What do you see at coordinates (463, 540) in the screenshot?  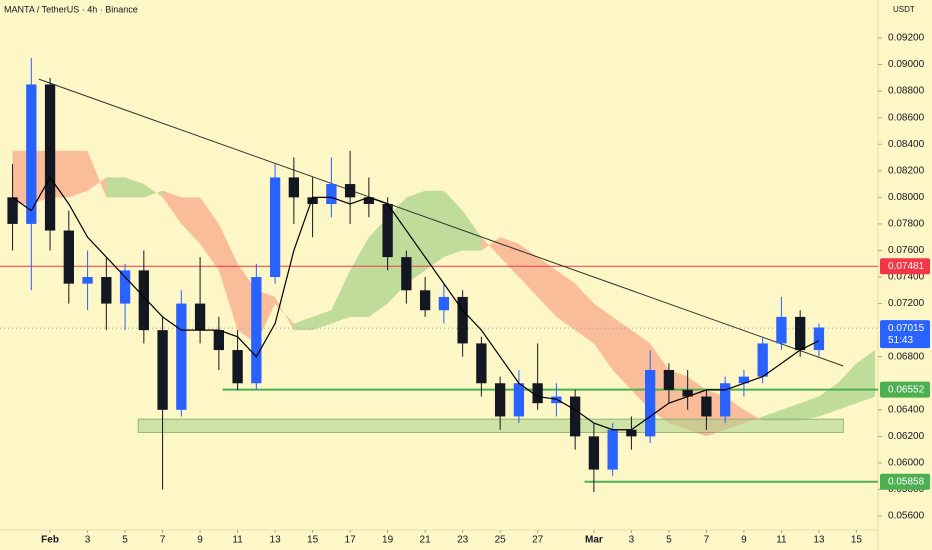 I see `x-tick-label: 23` at bounding box center [463, 540].